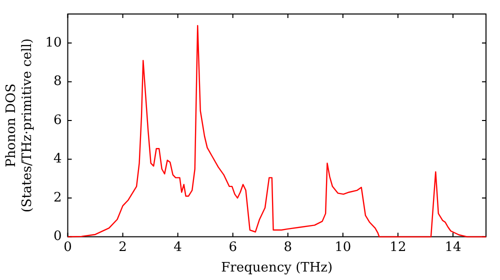 The width and height of the screenshot is (500, 280). What do you see at coordinates (19, 125) in the screenshot?
I see `y-axis-title: Phonon DOS (States/THz·primitive cell)` at bounding box center [19, 125].